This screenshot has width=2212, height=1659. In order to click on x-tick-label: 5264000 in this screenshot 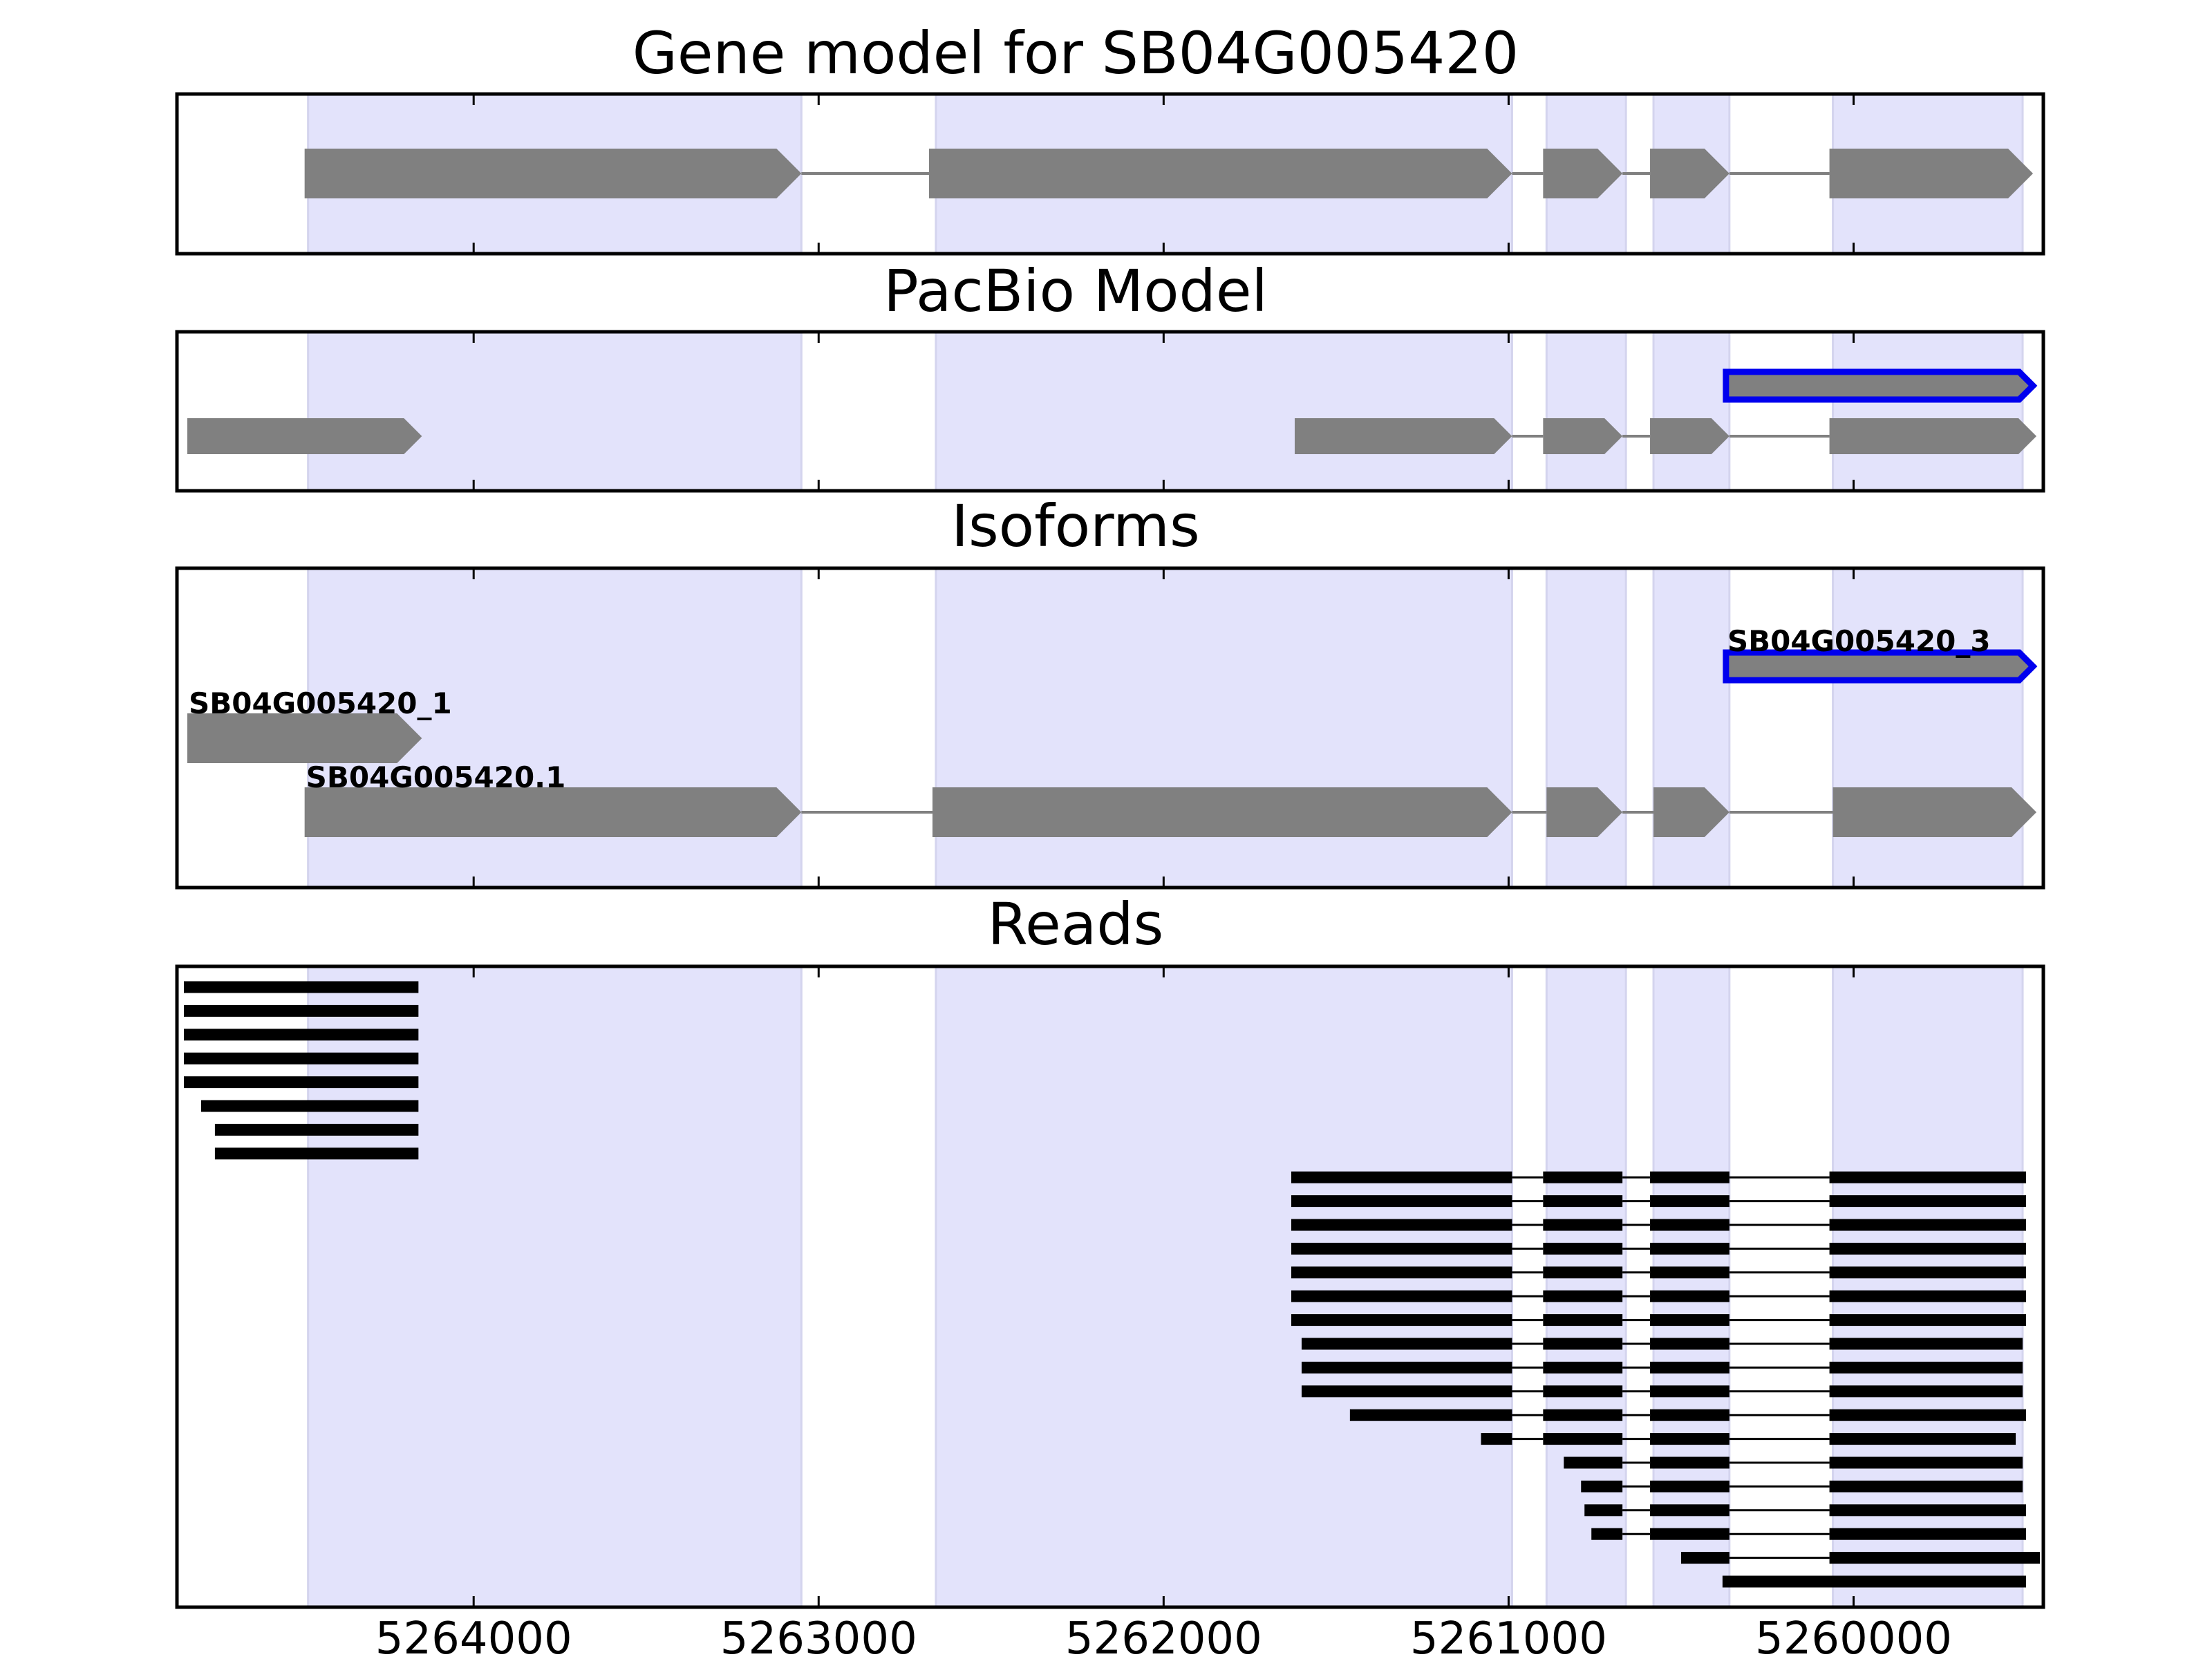, I will do `click(474, 1636)`.